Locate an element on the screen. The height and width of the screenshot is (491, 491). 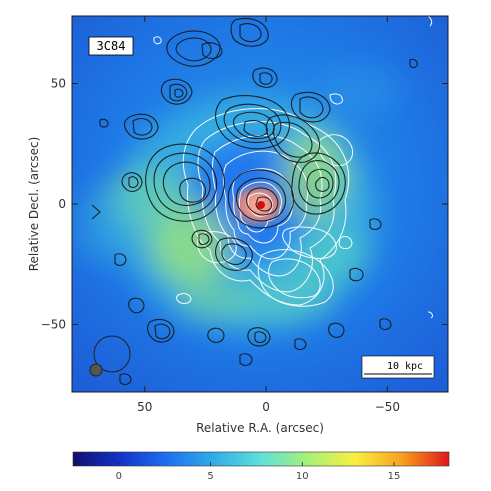
x-tick-label: 0 is located at coordinates (266, 407).